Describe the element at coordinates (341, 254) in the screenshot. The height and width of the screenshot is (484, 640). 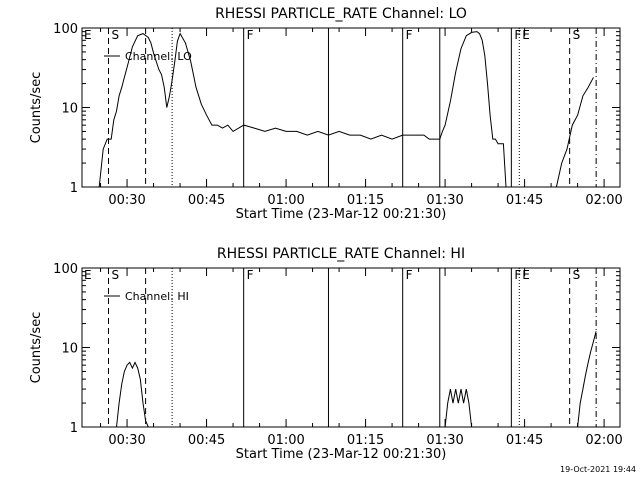
I see `chart-title: RHESSI PARTICLE_RATE Channel: HI` at that location.